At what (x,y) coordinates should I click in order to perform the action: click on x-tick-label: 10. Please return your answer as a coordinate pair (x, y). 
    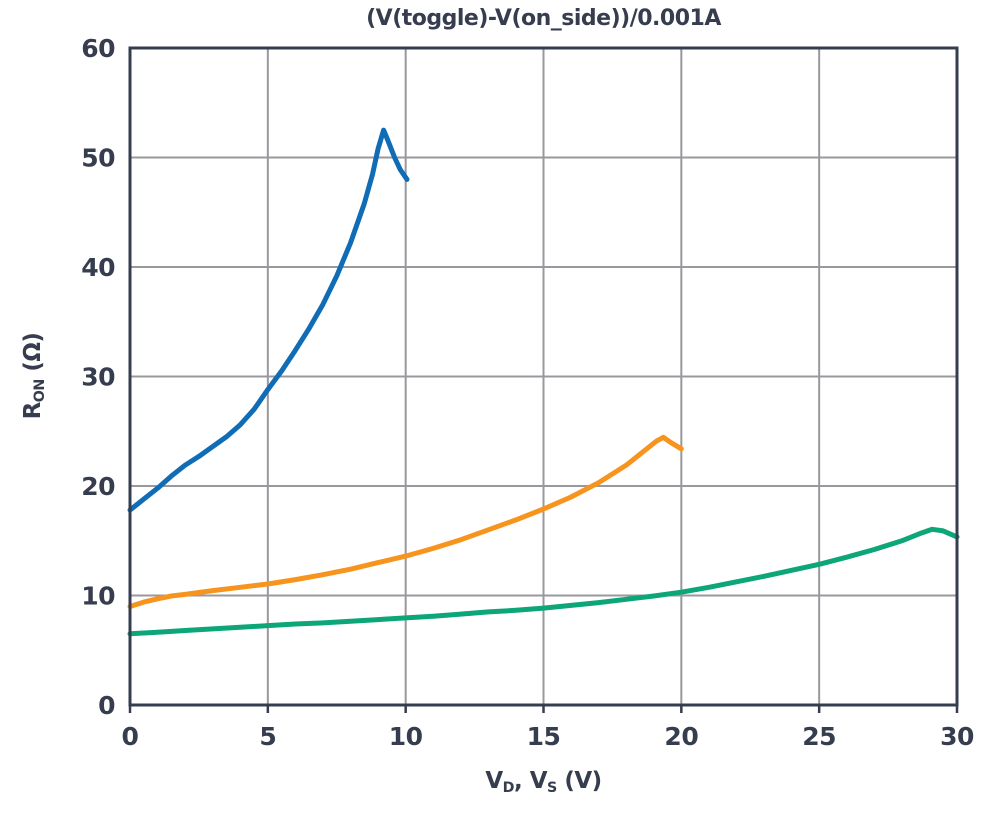
    Looking at the image, I should click on (406, 736).